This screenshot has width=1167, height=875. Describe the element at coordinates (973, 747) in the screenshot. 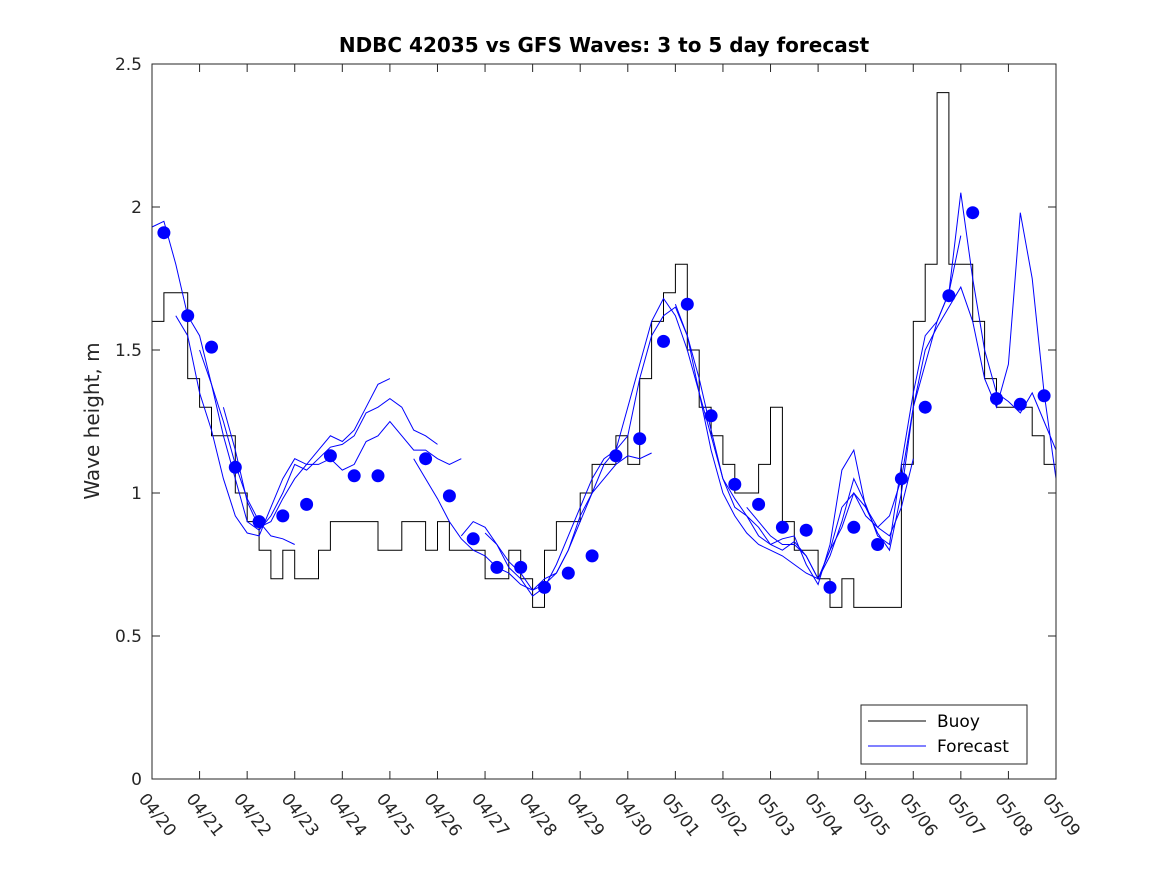

I see `legend-forecast-label: Forecast` at that location.